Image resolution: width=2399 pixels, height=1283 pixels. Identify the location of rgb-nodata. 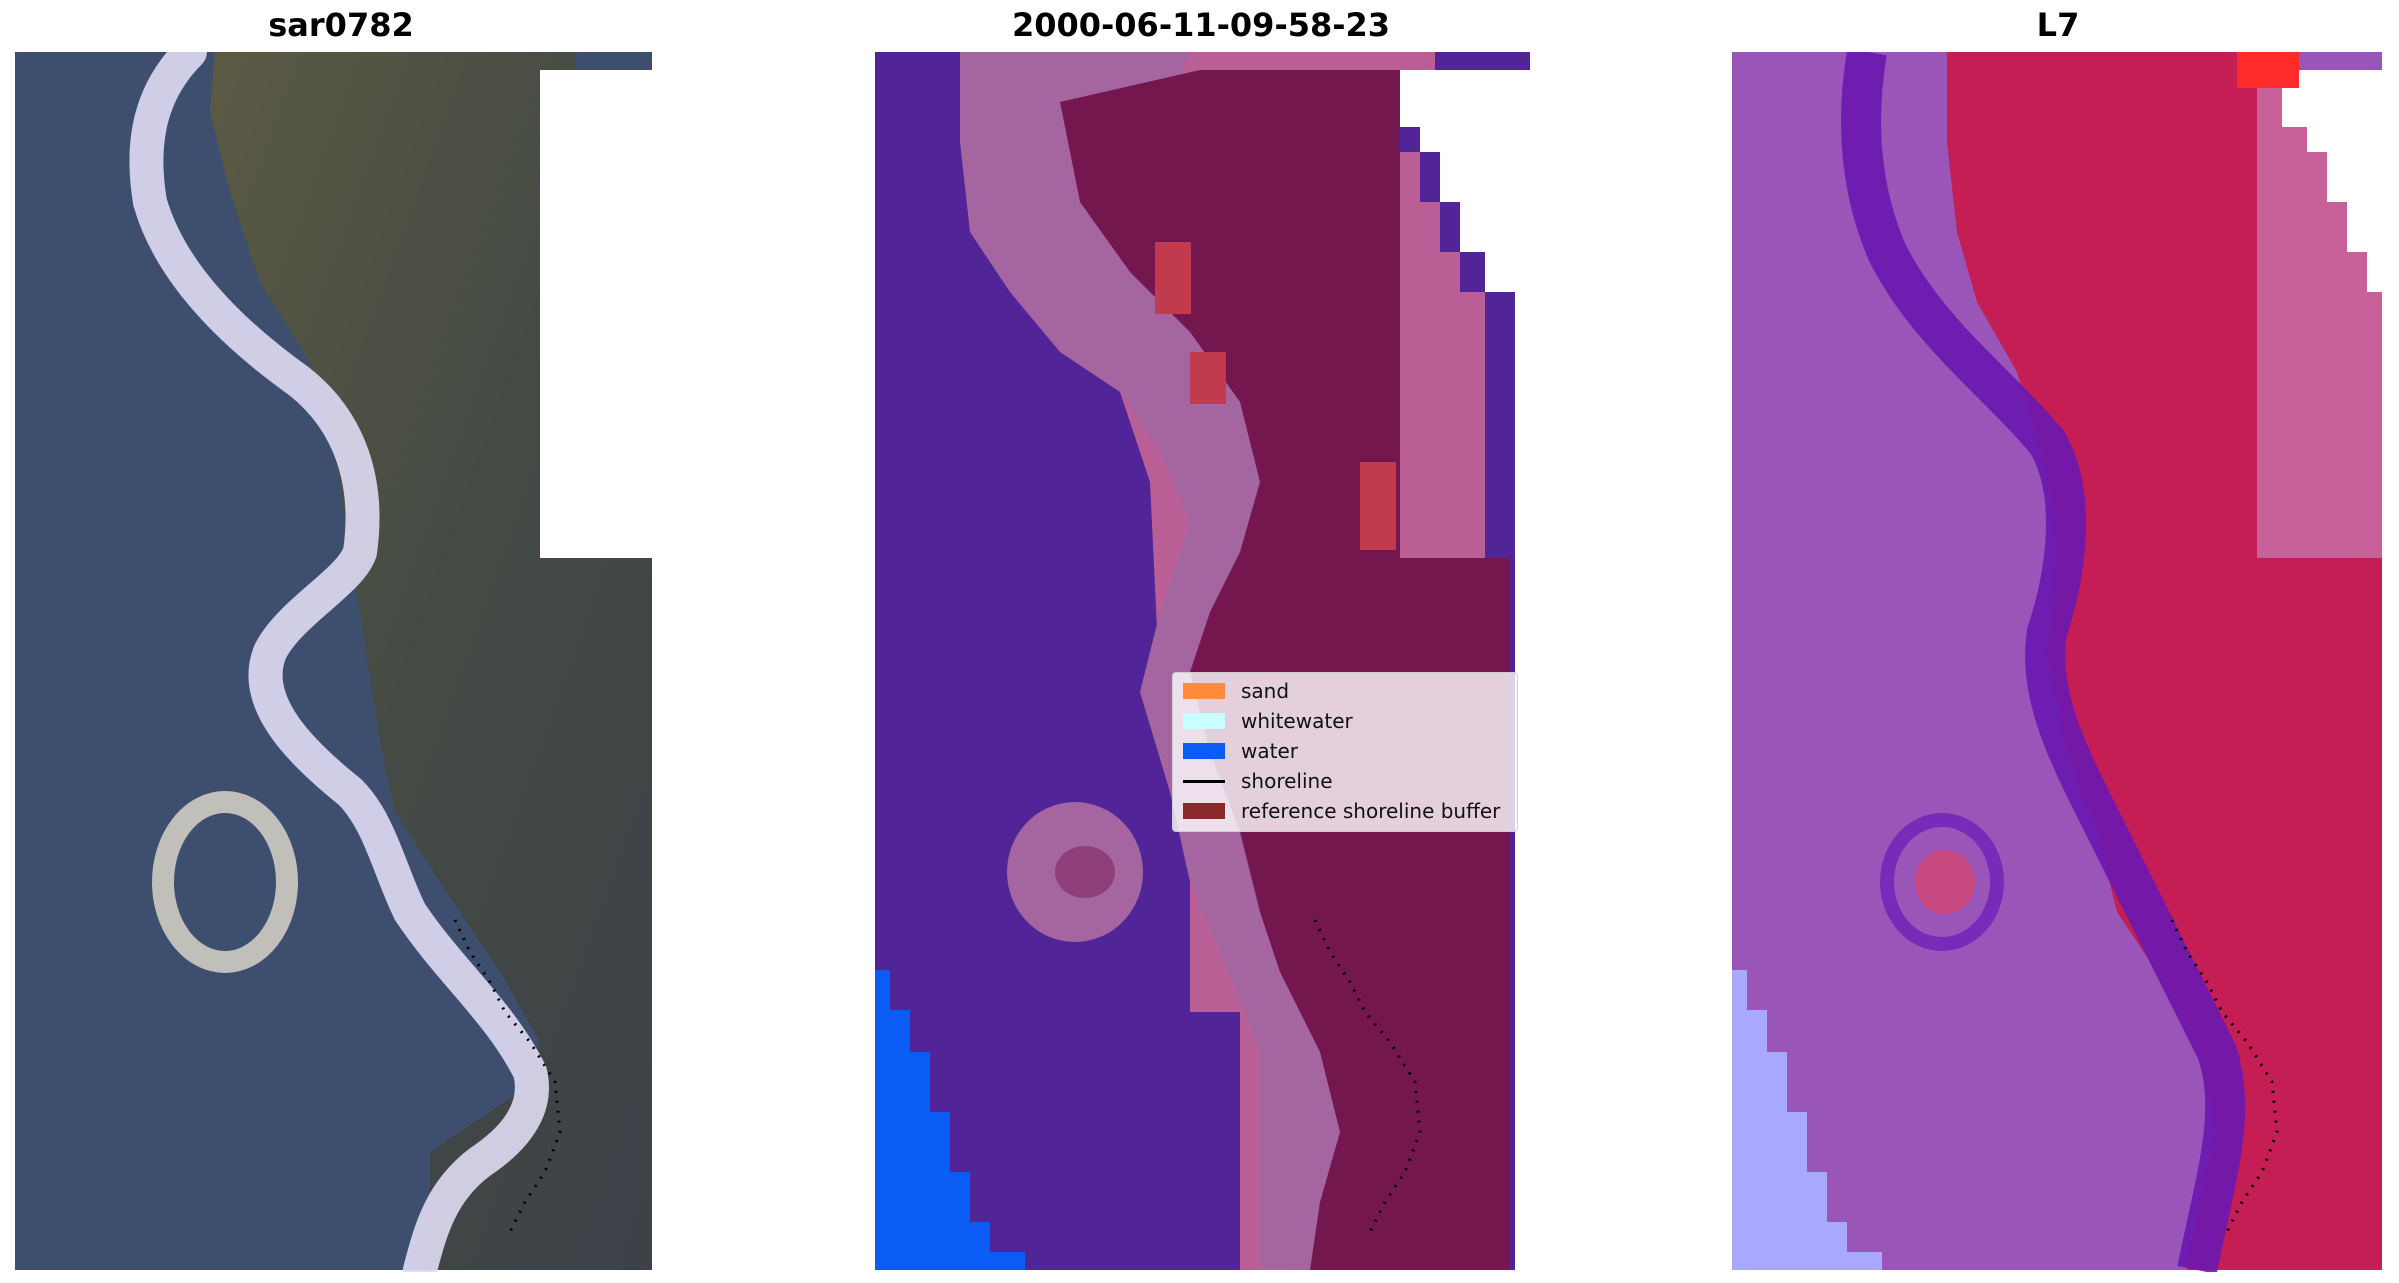
(596, 314).